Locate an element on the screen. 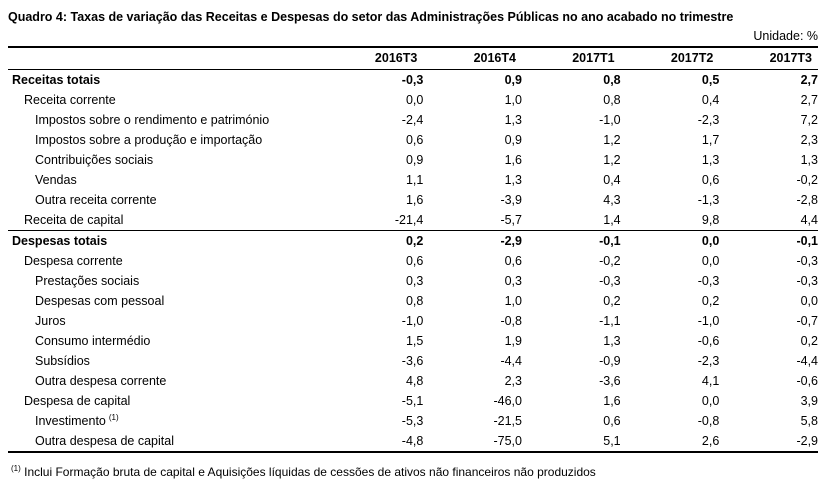  header-cell-period: 2017T2 is located at coordinates (670, 58).